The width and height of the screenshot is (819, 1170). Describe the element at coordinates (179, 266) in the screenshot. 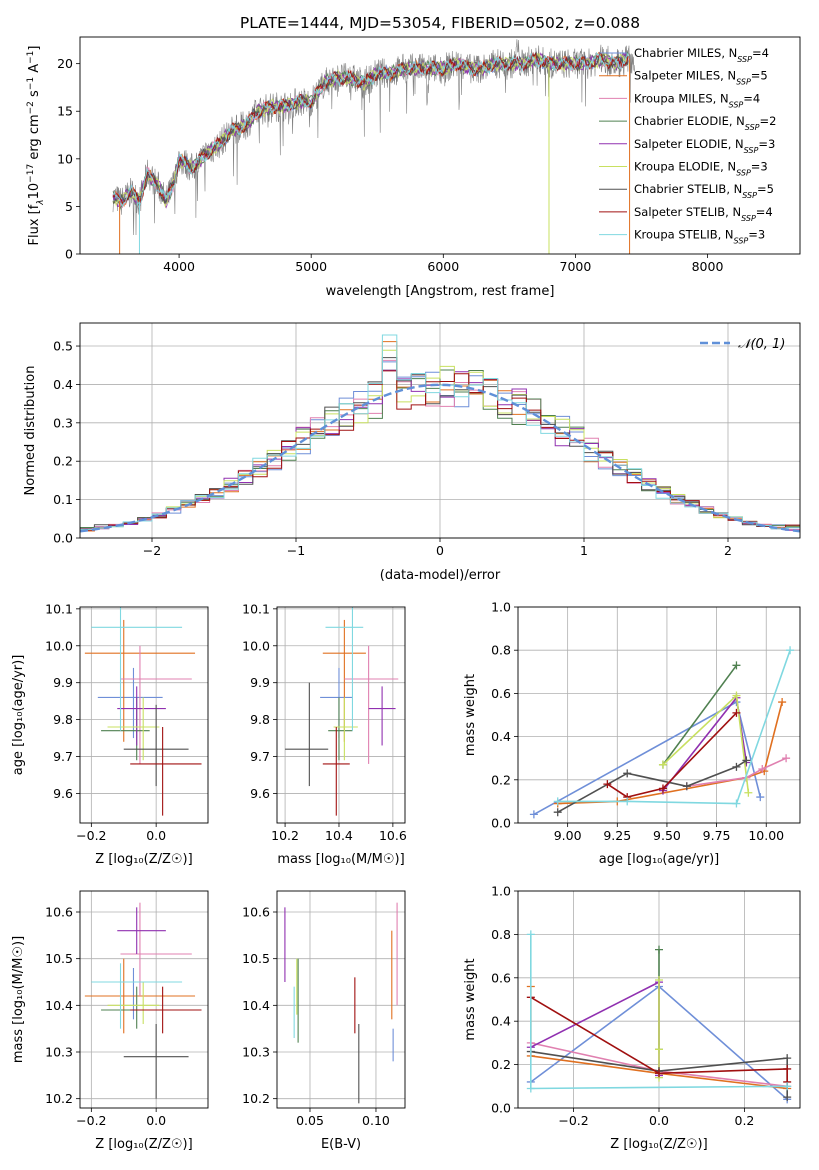

I see `spectrum-xtick-label: 4000` at that location.